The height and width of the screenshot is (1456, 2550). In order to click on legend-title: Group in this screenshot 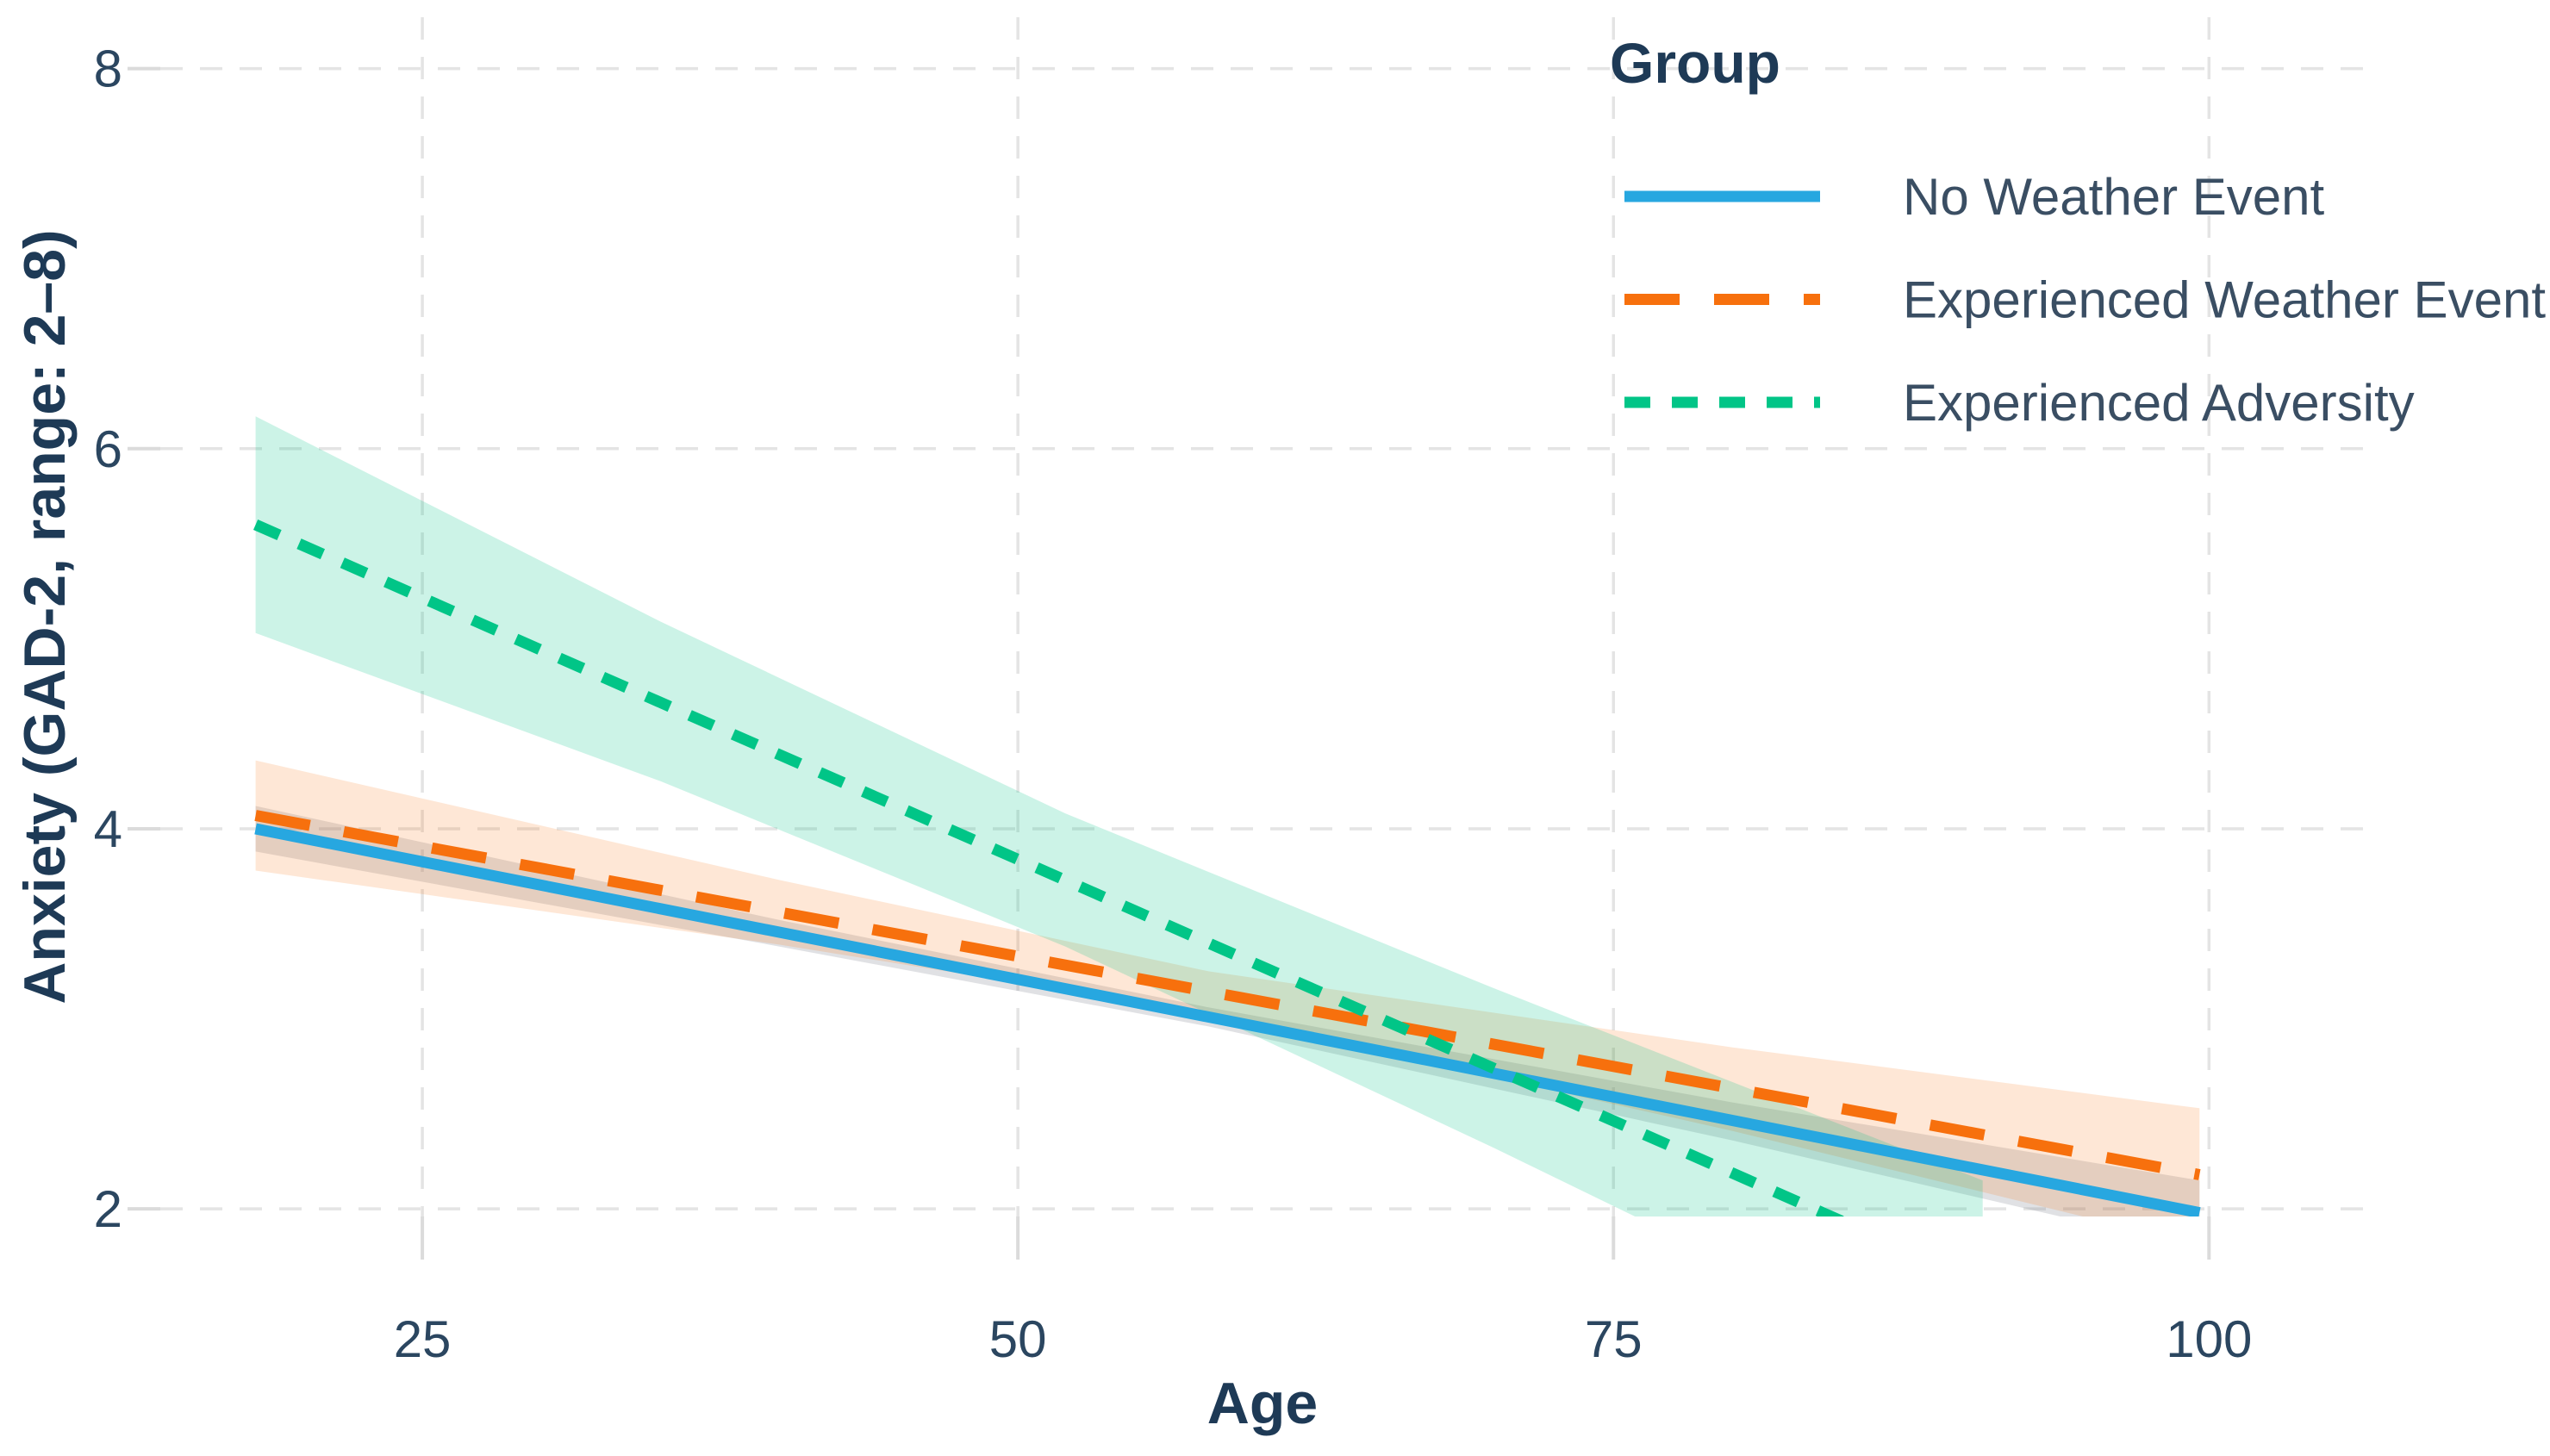, I will do `click(1695, 63)`.